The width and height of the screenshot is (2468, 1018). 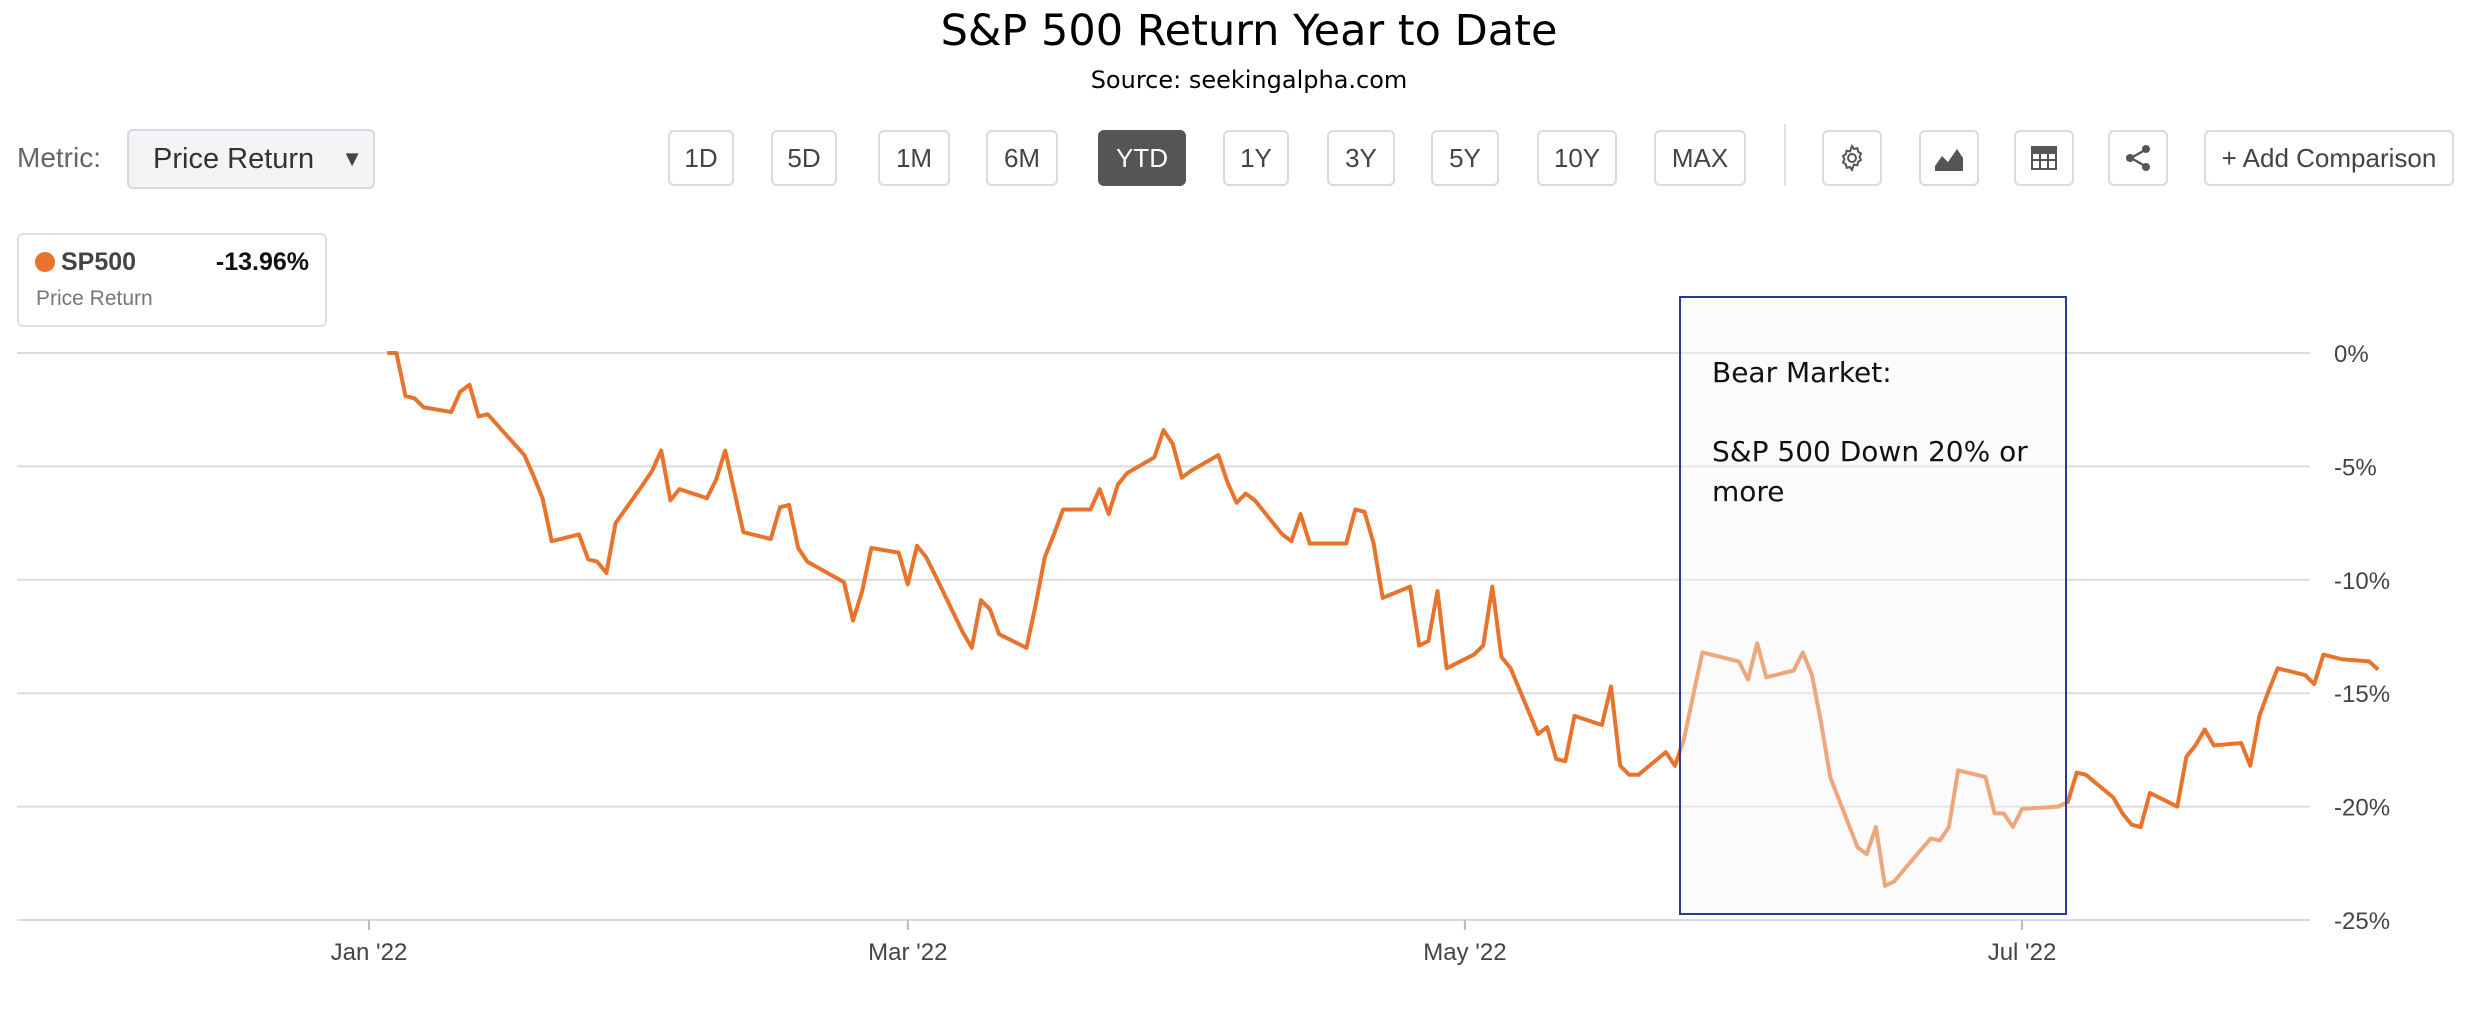 I want to click on y-tick-label: -20%, so click(x=2362, y=808).